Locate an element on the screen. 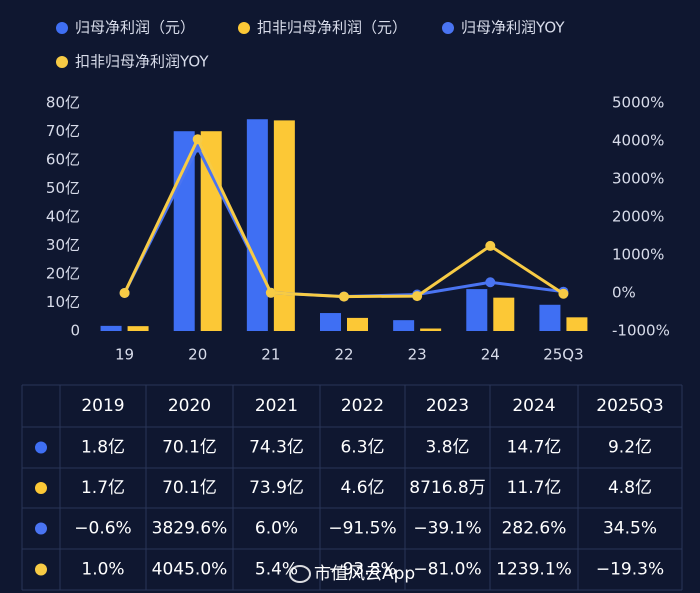 The image size is (700, 593). y-tick-label: 70亿 is located at coordinates (63, 131).